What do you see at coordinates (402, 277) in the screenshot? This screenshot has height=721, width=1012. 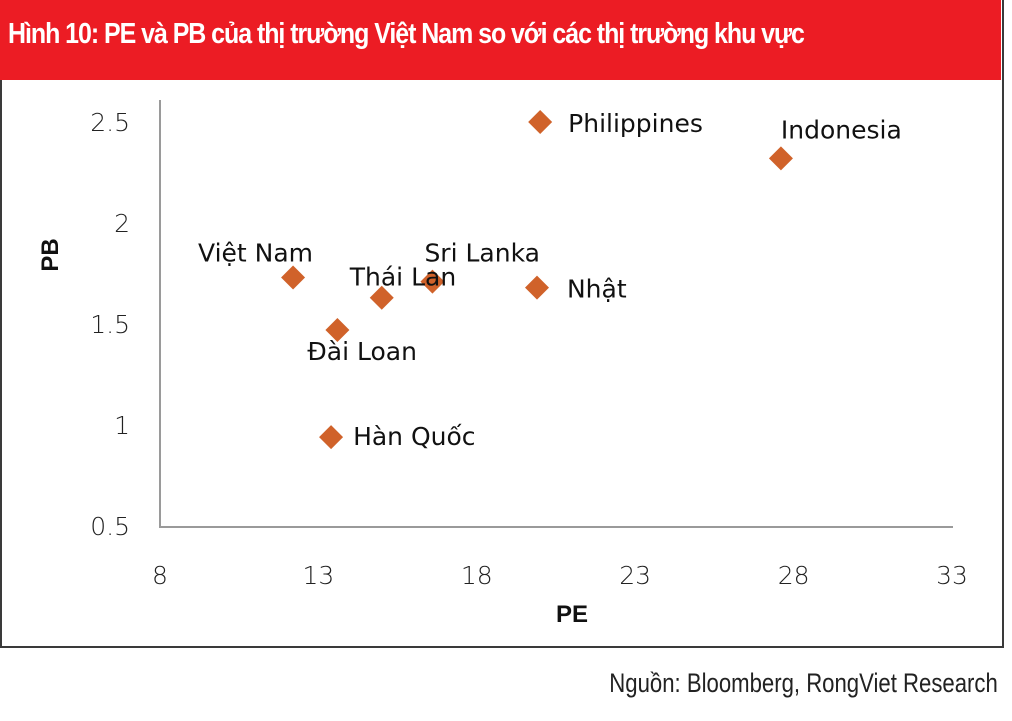 I see `point-label: Thái Lan` at bounding box center [402, 277].